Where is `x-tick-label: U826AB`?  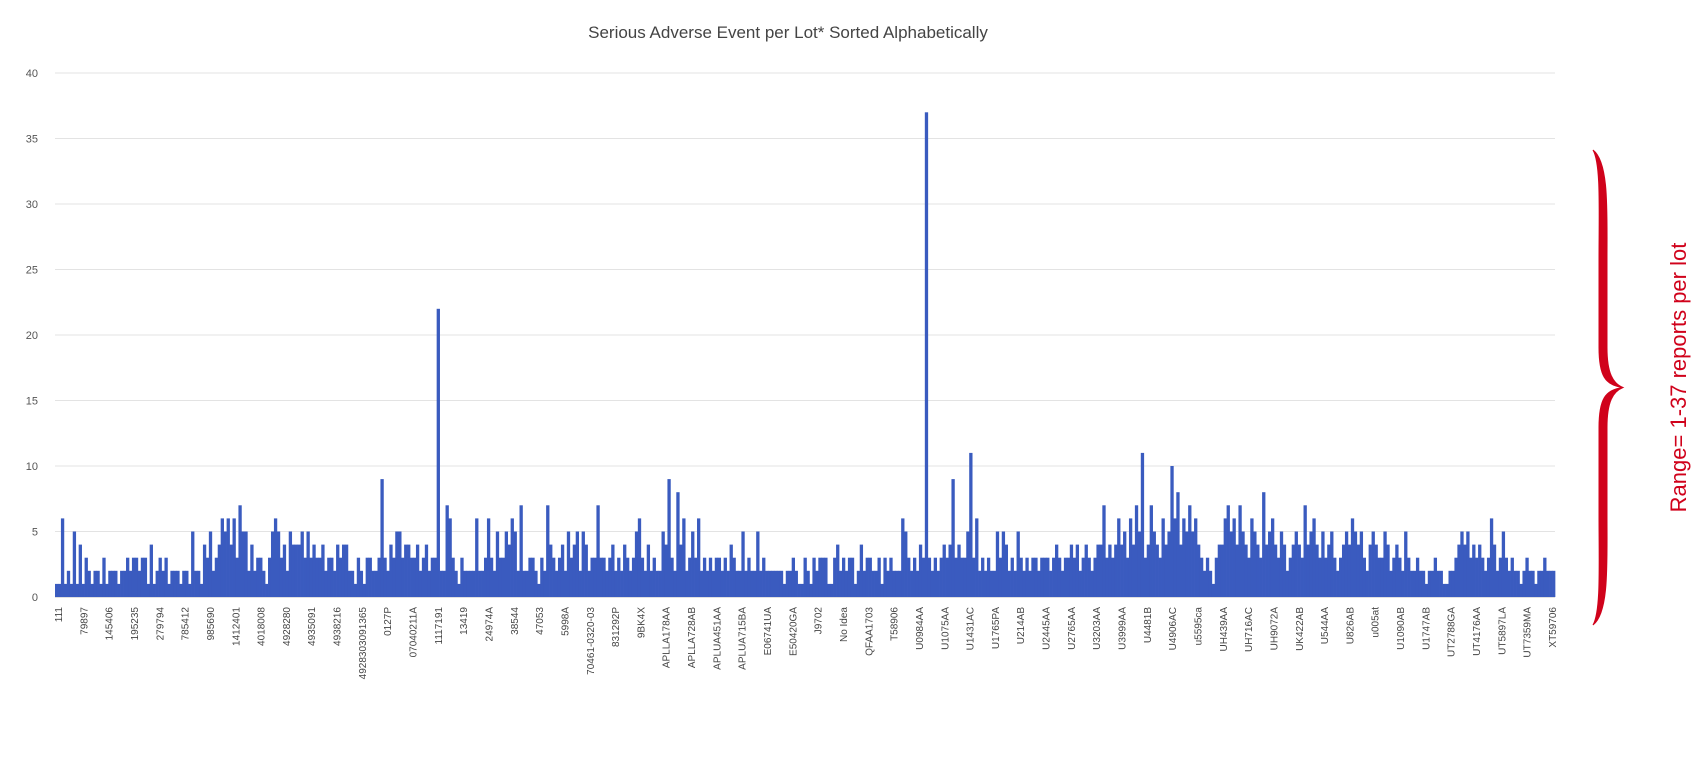 x-tick-label: U826AB is located at coordinates (1350, 626).